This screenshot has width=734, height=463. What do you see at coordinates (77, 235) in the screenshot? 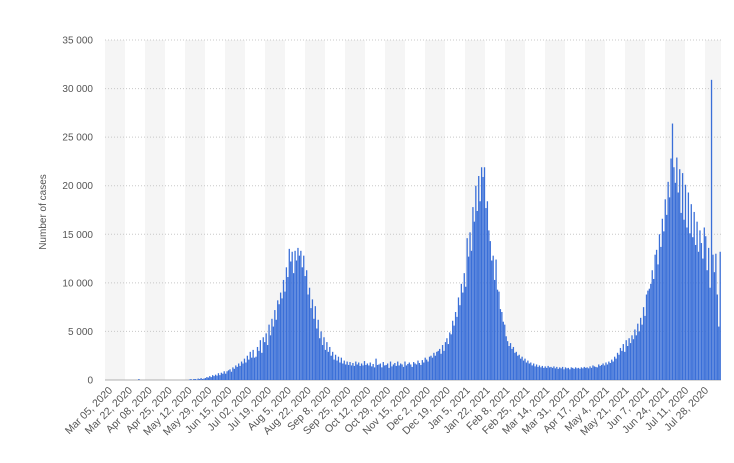
I see `y-tick-label: 15 000` at bounding box center [77, 235].